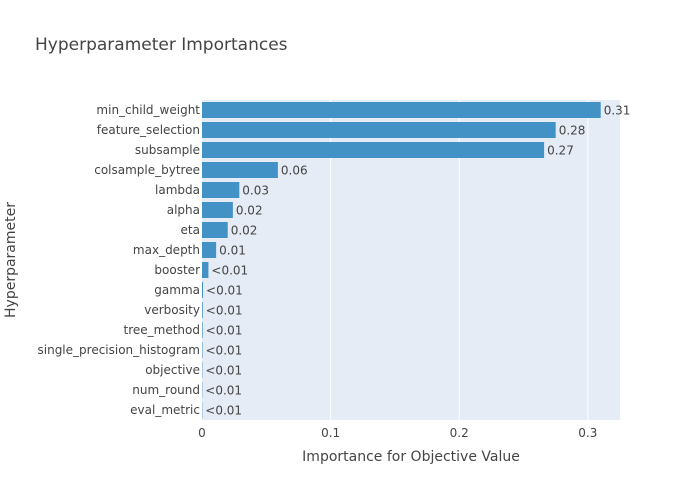 The image size is (700, 500). What do you see at coordinates (167, 150) in the screenshot?
I see `category-label: subsample` at bounding box center [167, 150].